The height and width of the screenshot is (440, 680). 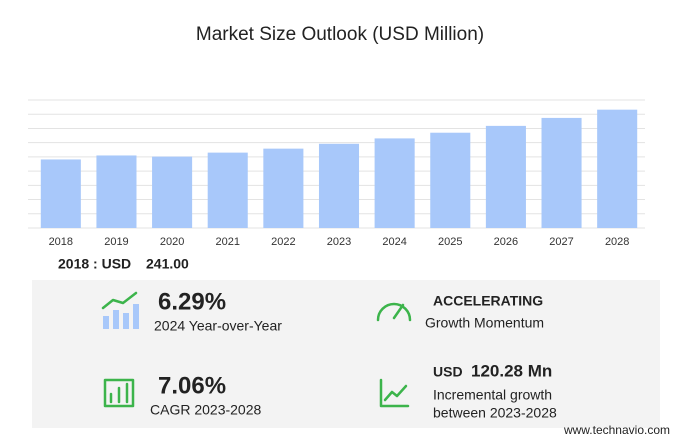 What do you see at coordinates (492, 395) in the screenshot?
I see `stat-caption: Incremental growth` at bounding box center [492, 395].